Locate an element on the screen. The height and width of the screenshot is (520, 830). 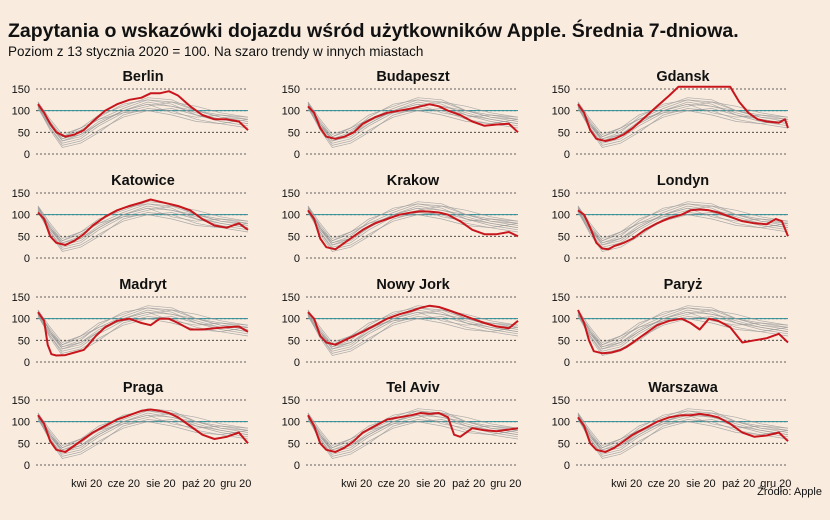
panel-gdansk: Gdansk 0 50 100 150 is located at coordinates (670, 115).